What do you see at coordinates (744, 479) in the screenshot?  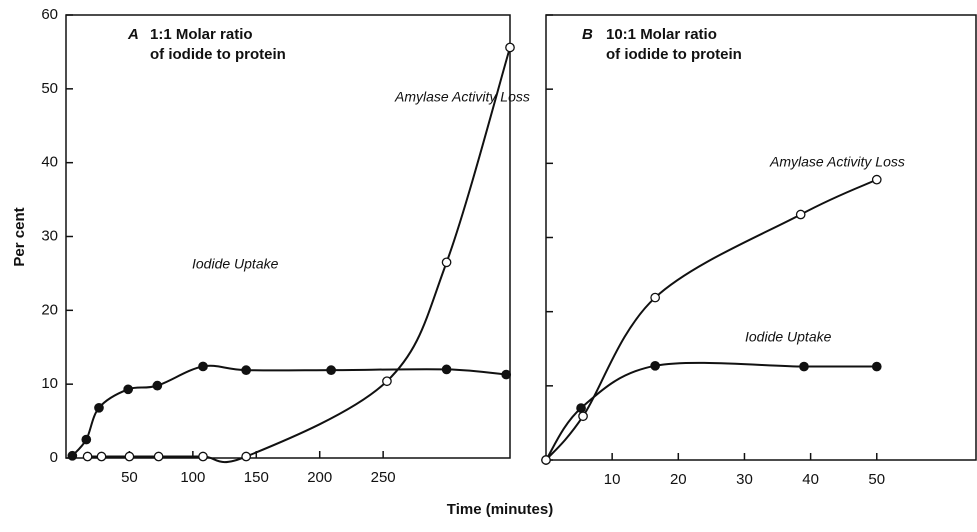 I see `x-tick-label: 30` at bounding box center [744, 479].